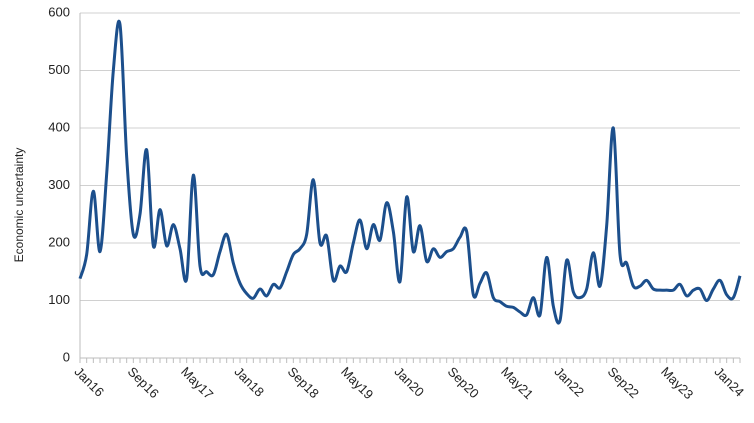 This screenshot has width=754, height=423. What do you see at coordinates (59, 11) in the screenshot?
I see `y-tick-label: 600` at bounding box center [59, 11].